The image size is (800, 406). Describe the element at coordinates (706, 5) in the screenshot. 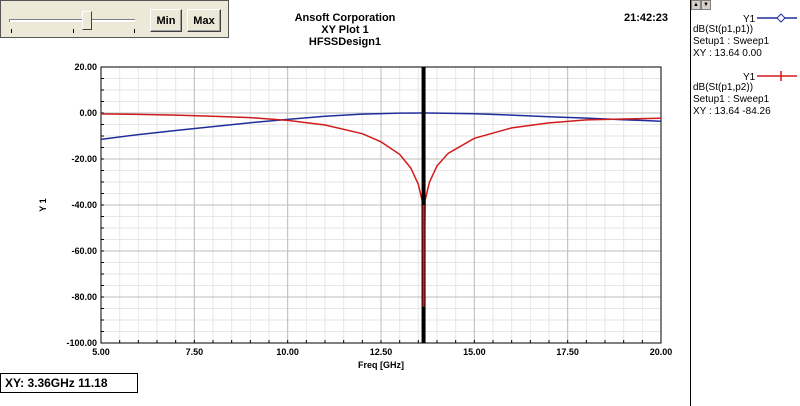

I see `scroll-down-icon: ▼` at that location.